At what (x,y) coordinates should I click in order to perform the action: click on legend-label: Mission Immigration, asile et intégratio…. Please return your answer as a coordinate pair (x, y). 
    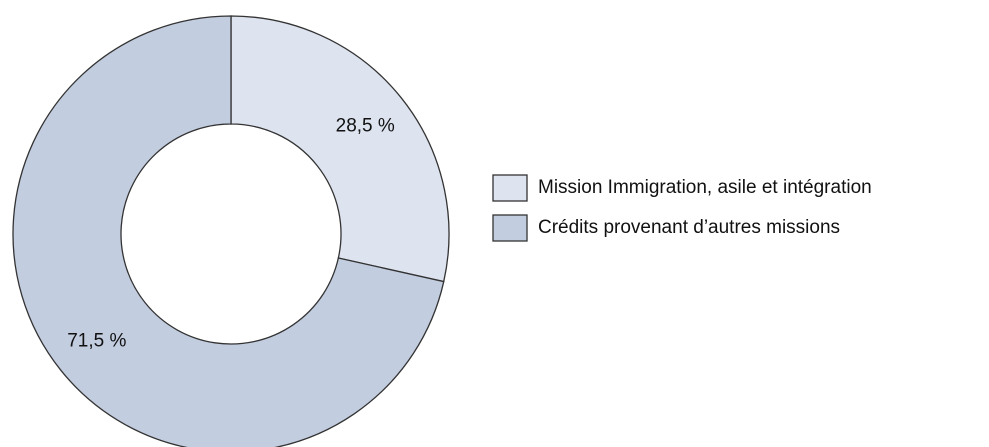
    Looking at the image, I should click on (705, 187).